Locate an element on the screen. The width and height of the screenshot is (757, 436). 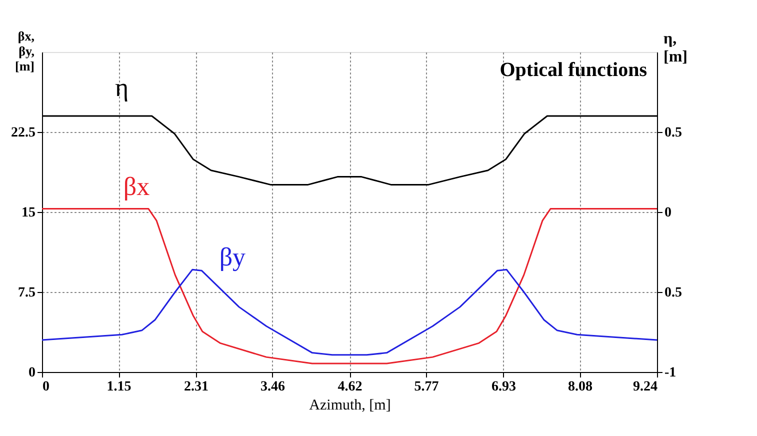
x-tick-label: 4.62 is located at coordinates (350, 387).